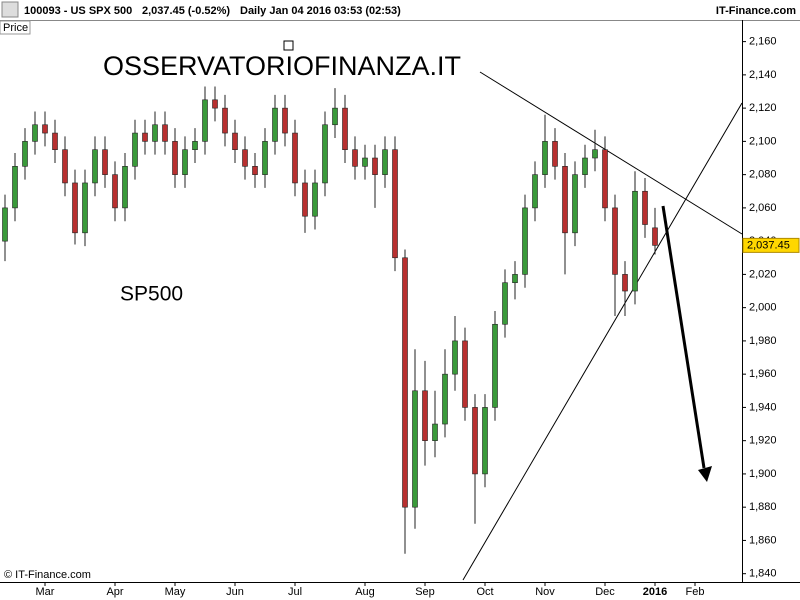 The image size is (800, 600). What do you see at coordinates (47, 575) in the screenshot?
I see `copyright: © IT-Finance.com` at bounding box center [47, 575].